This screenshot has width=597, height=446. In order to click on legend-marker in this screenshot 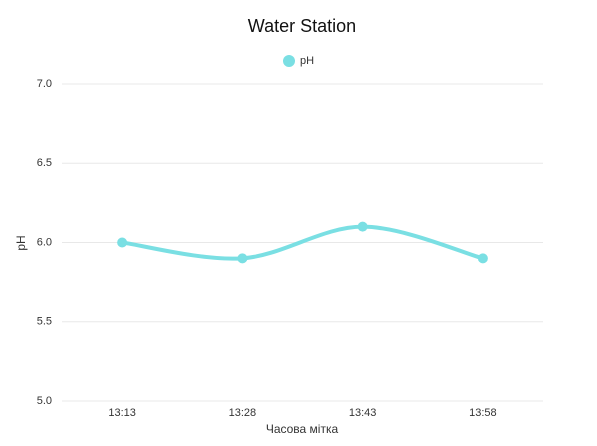, I will do `click(289, 61)`.